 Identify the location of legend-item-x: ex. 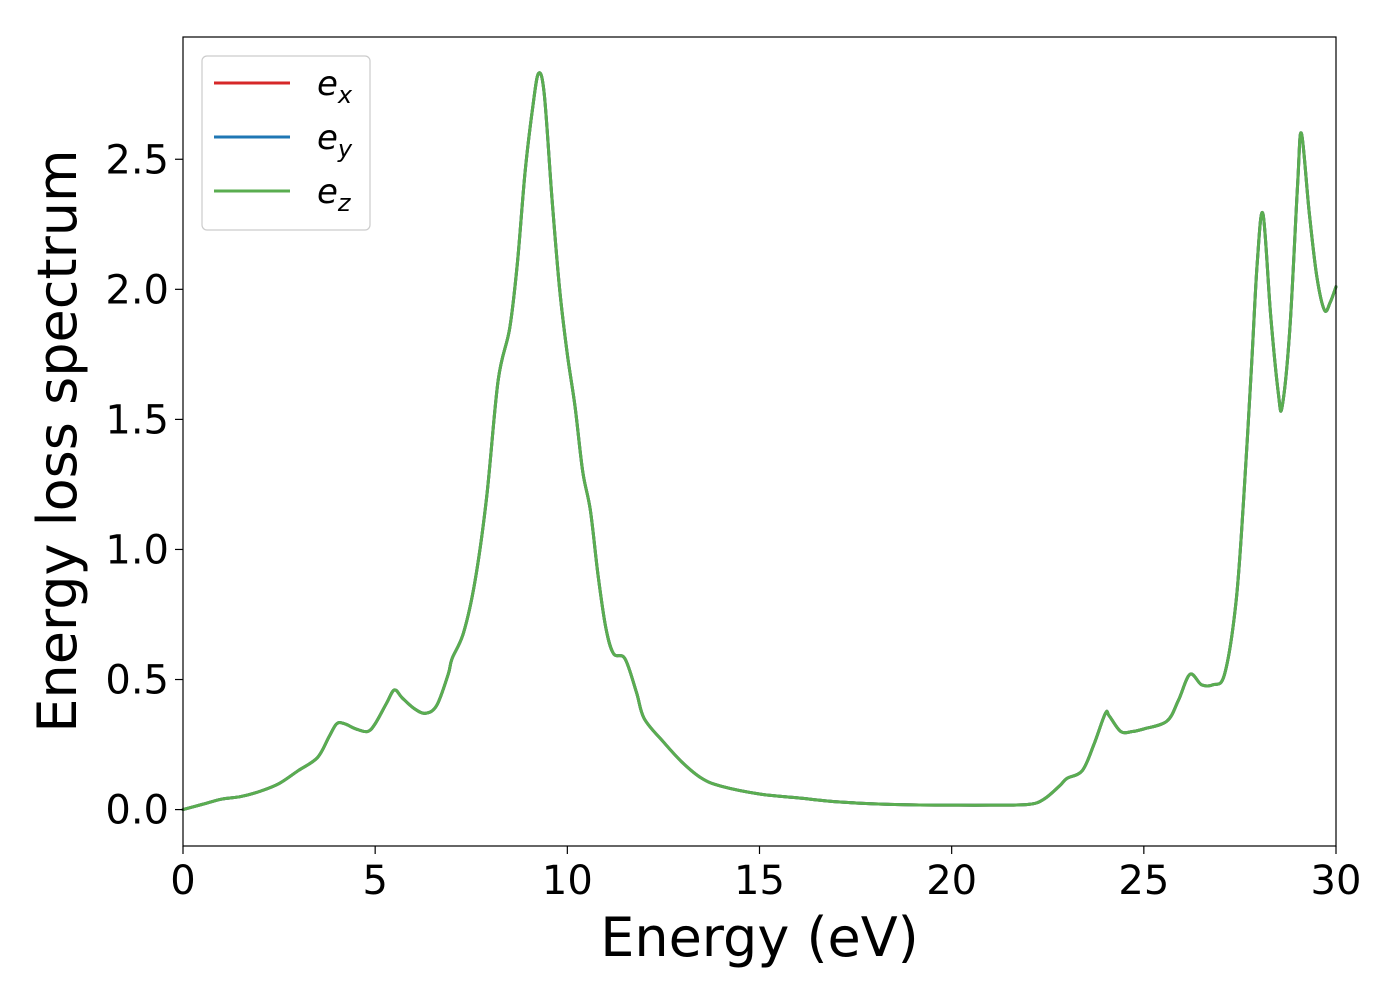
(283, 86).